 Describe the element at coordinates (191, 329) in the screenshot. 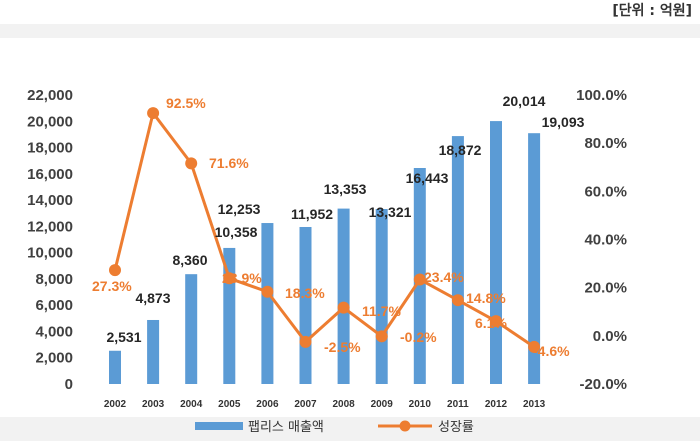

I see `bar-2004` at that location.